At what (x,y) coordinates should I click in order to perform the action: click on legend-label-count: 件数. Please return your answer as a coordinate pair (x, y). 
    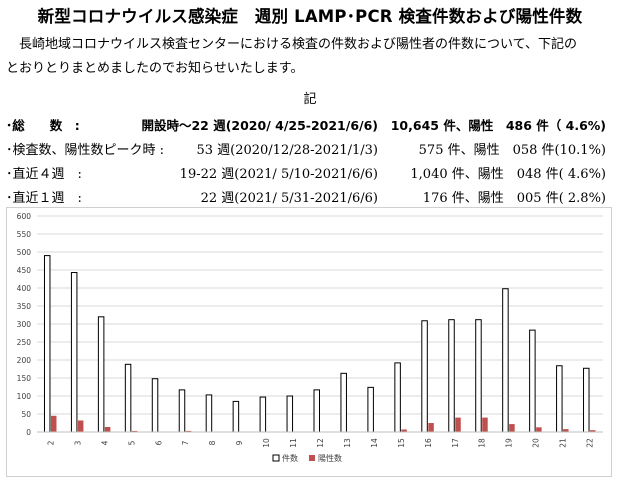
    Looking at the image, I should click on (290, 458).